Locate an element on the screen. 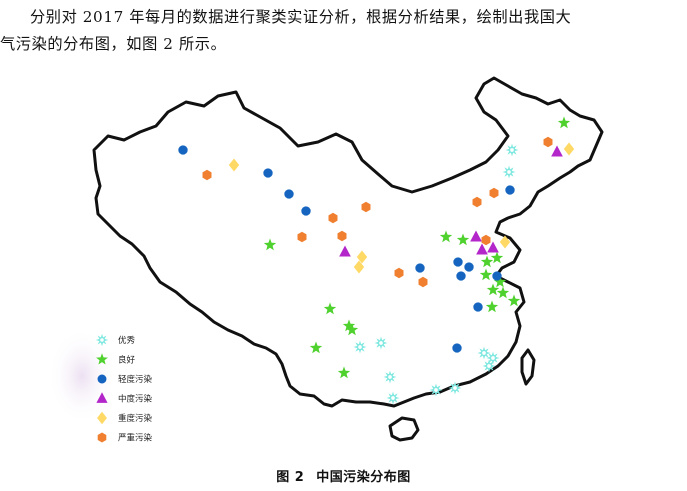 Image resolution: width=687 pixels, height=491 pixels. legend-background-glow is located at coordinates (82, 376).